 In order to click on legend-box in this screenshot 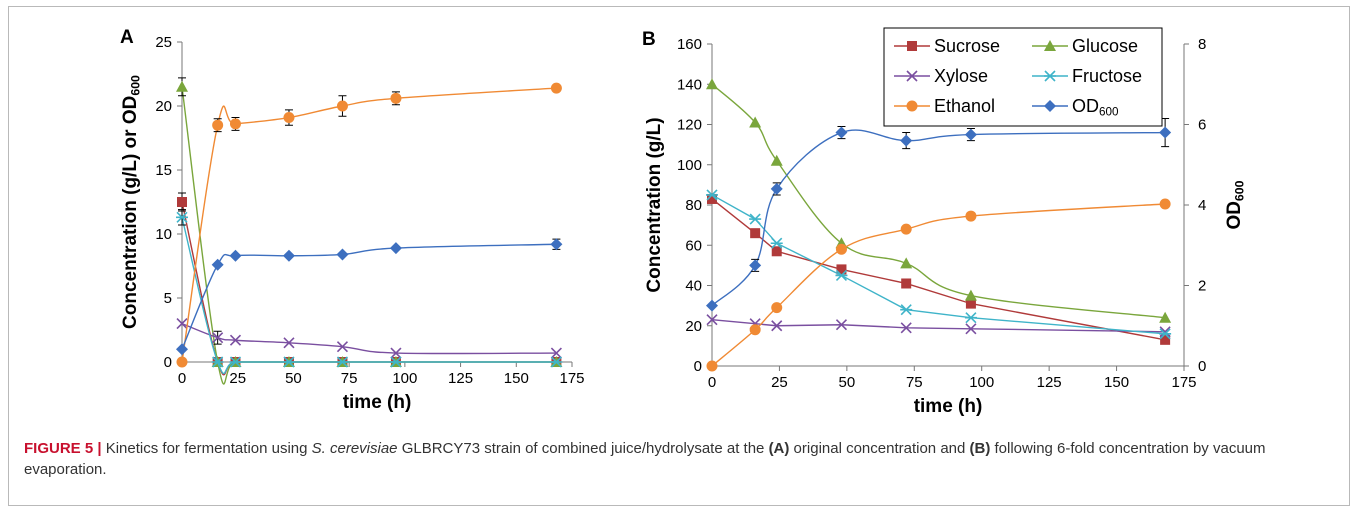, I will do `click(1023, 77)`.